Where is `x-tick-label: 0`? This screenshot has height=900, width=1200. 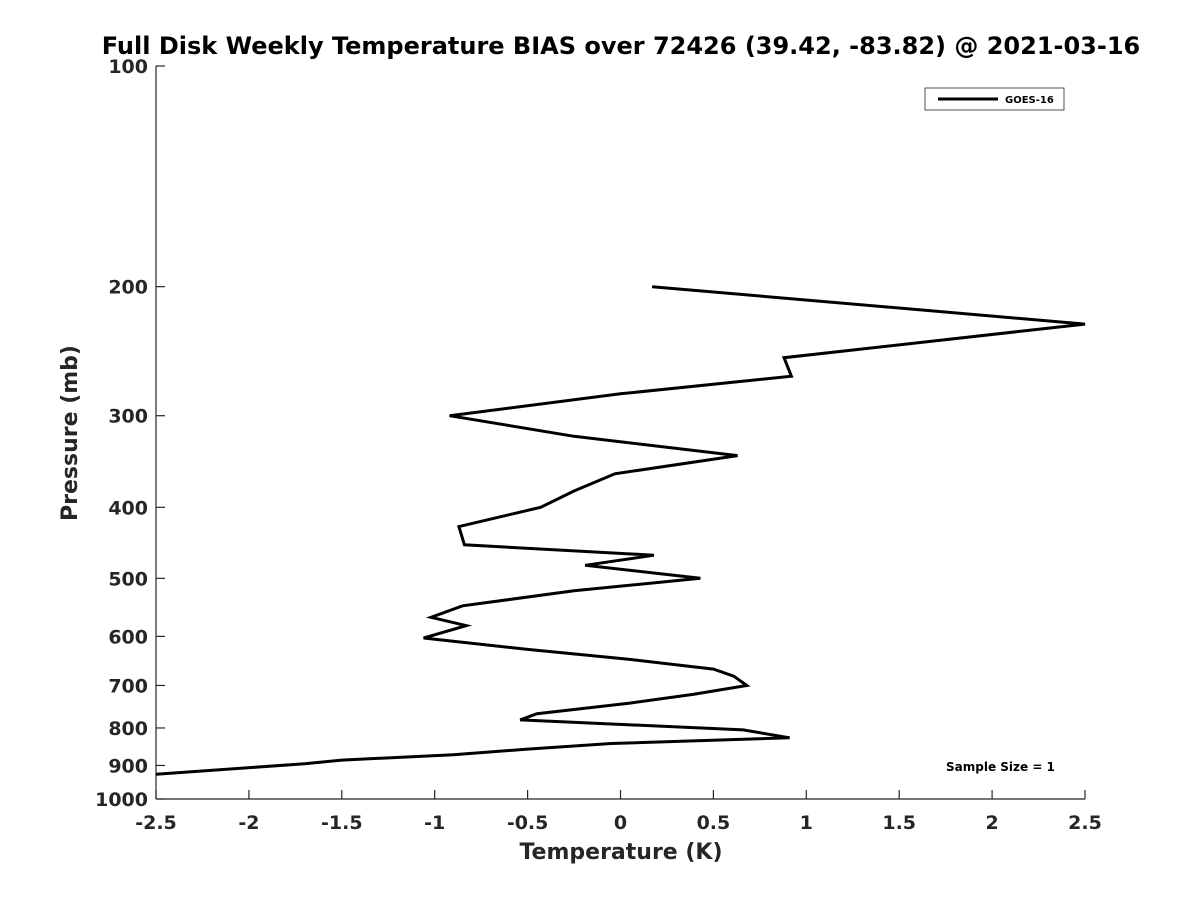
x-tick-label: 0 is located at coordinates (620, 823).